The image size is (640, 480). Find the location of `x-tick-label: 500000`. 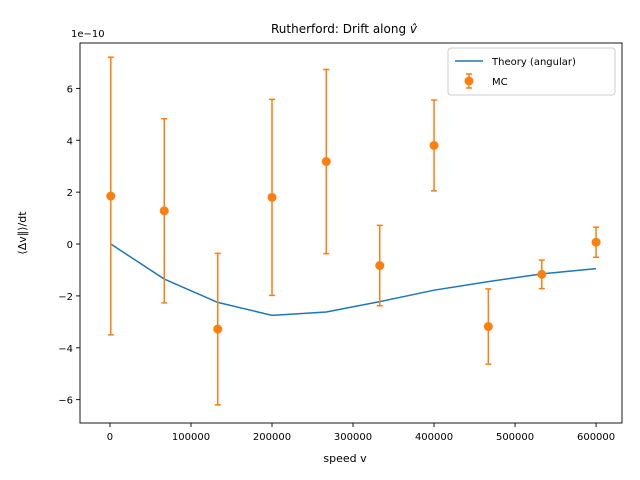

x-tick-label: 500000 is located at coordinates (515, 437).